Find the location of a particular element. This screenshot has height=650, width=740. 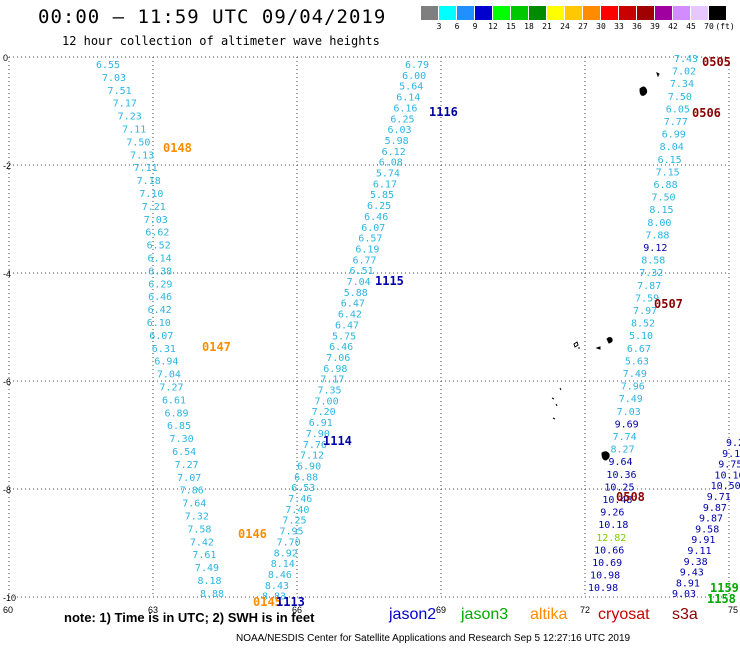

wave-height-value: 10.69 is located at coordinates (607, 563).